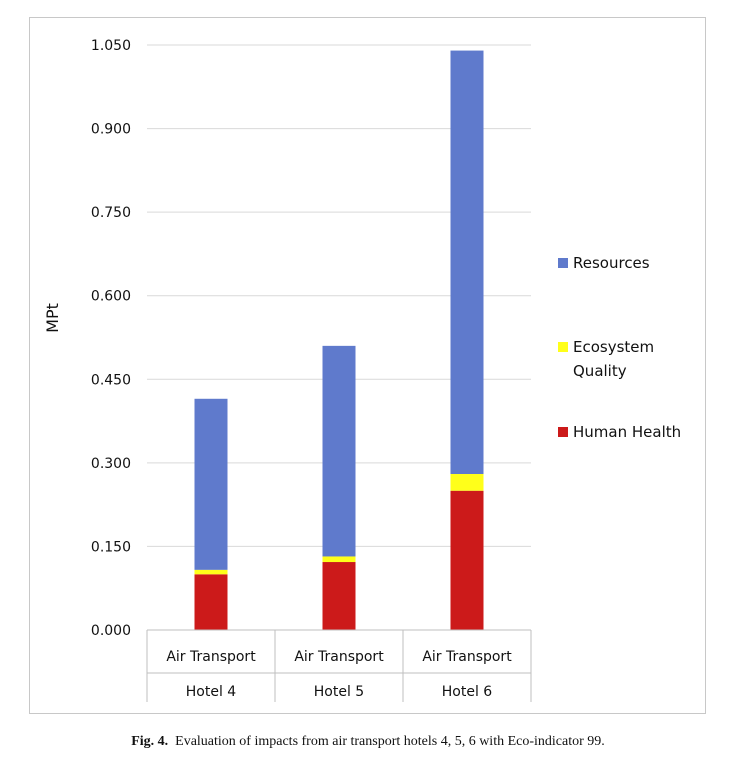 This screenshot has height=760, width=736. I want to click on y-axis-label: MPt, so click(52, 318).